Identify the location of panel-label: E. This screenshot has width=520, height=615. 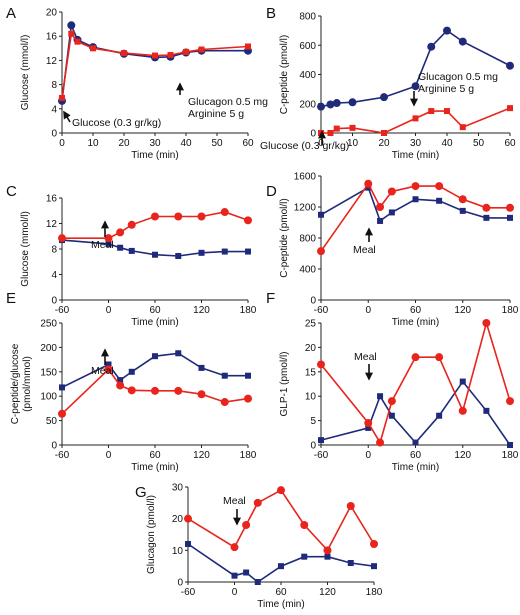
(11, 298).